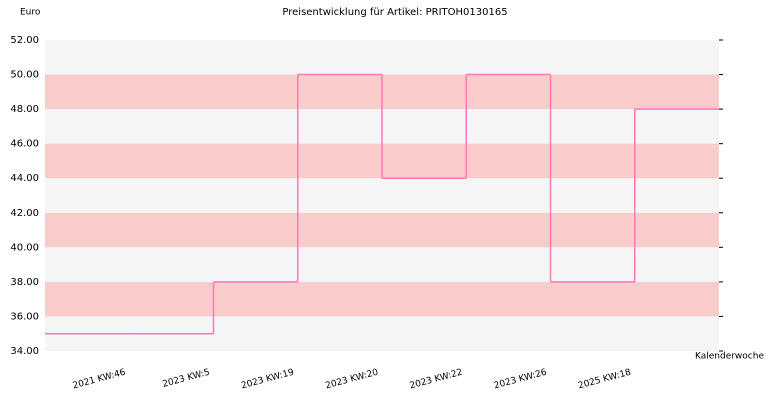 The width and height of the screenshot is (770, 400). What do you see at coordinates (351, 380) in the screenshot?
I see `x-tick-label: 2023 KW:20` at bounding box center [351, 380].